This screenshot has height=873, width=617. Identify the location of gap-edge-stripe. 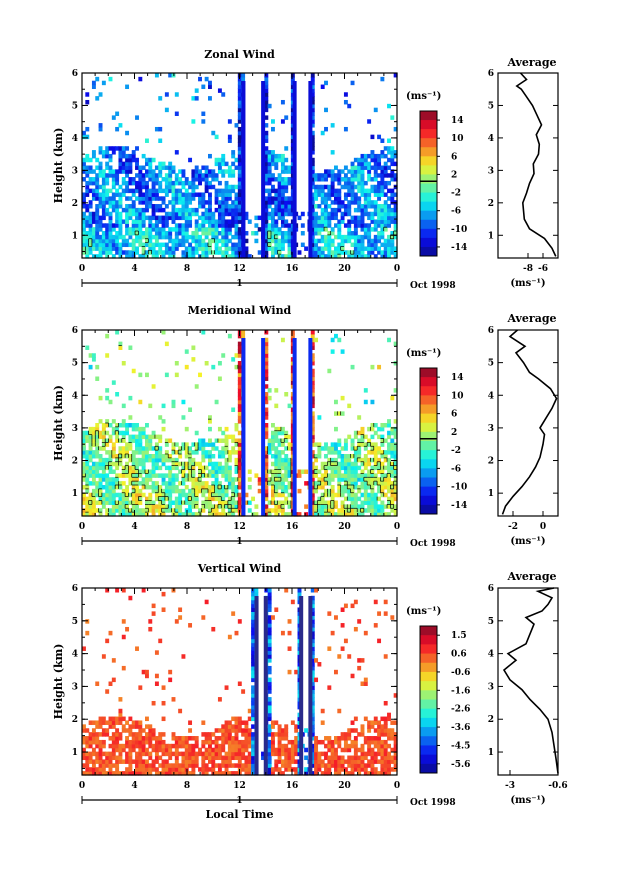
(243, 427).